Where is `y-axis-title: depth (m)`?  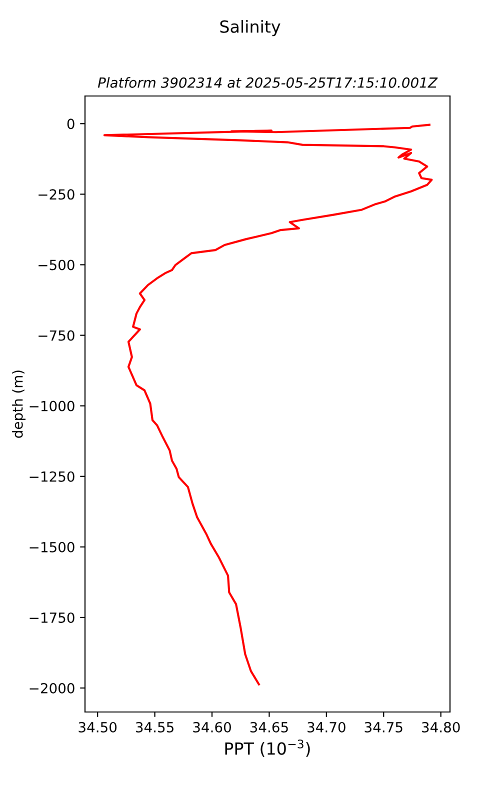 y-axis-title: depth (m) is located at coordinates (19, 404).